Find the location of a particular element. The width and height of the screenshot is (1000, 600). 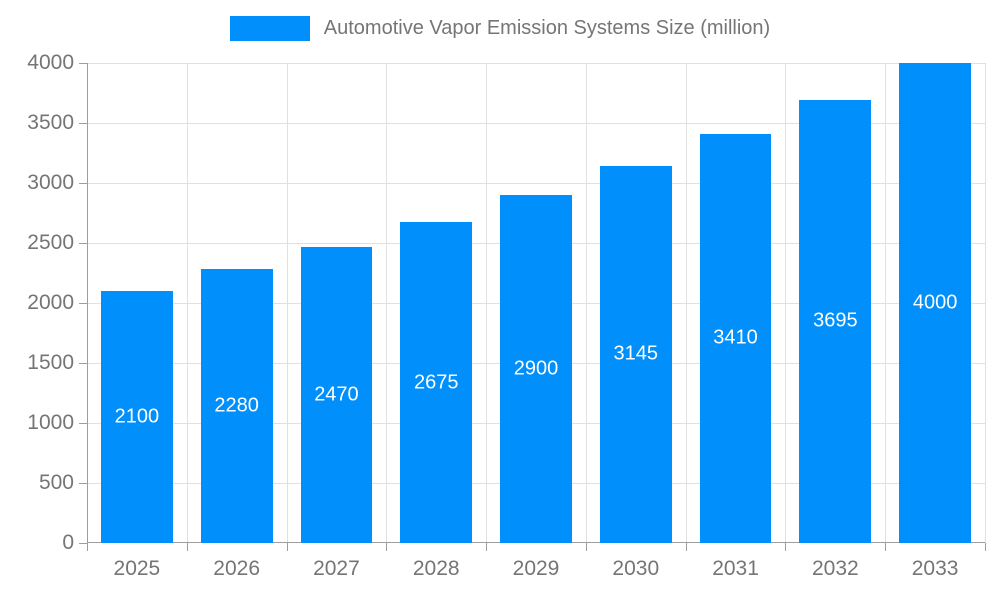

x-axis-tick-label: 2027 is located at coordinates (336, 568).